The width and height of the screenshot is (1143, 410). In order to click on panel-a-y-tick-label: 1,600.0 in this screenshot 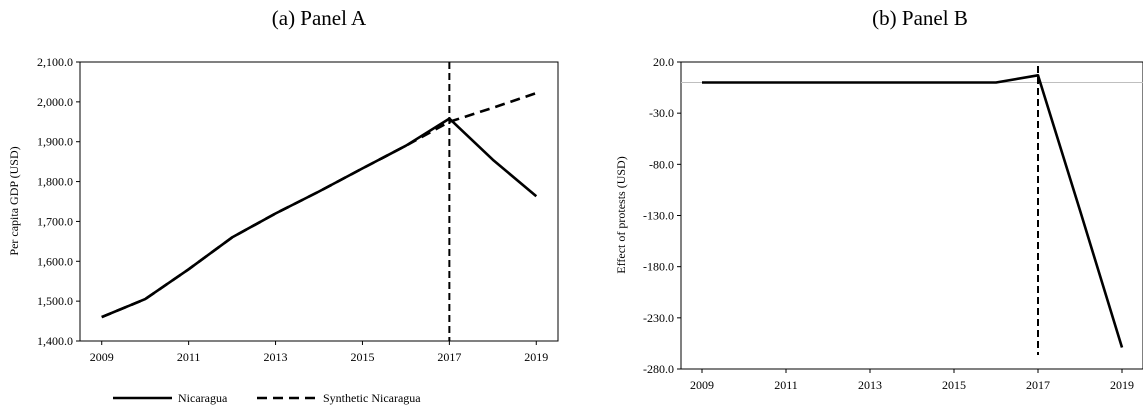, I will do `click(55, 261)`.